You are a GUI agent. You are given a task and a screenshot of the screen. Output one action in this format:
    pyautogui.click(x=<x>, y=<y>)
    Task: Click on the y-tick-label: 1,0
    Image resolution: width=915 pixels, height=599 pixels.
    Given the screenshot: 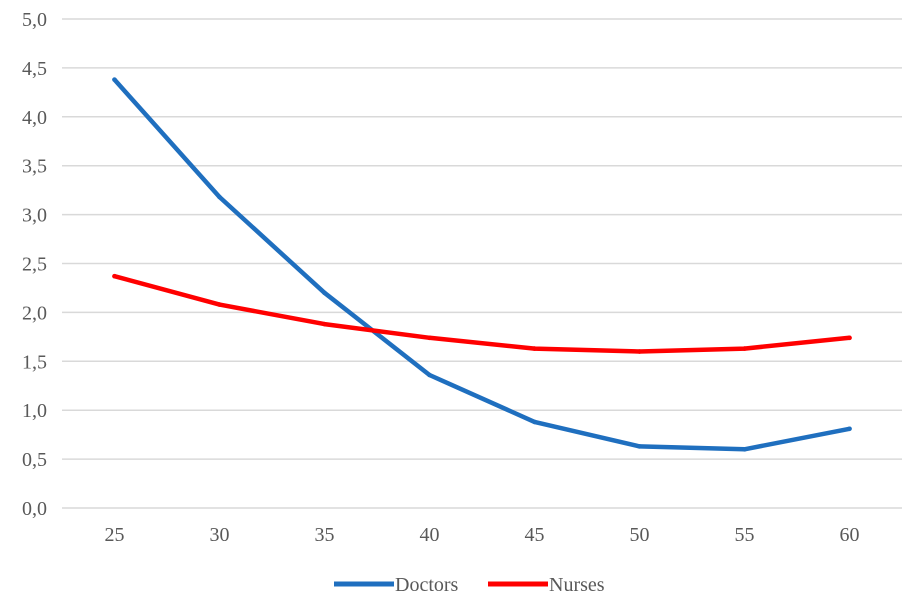 What is the action you would take?
    pyautogui.click(x=34, y=411)
    